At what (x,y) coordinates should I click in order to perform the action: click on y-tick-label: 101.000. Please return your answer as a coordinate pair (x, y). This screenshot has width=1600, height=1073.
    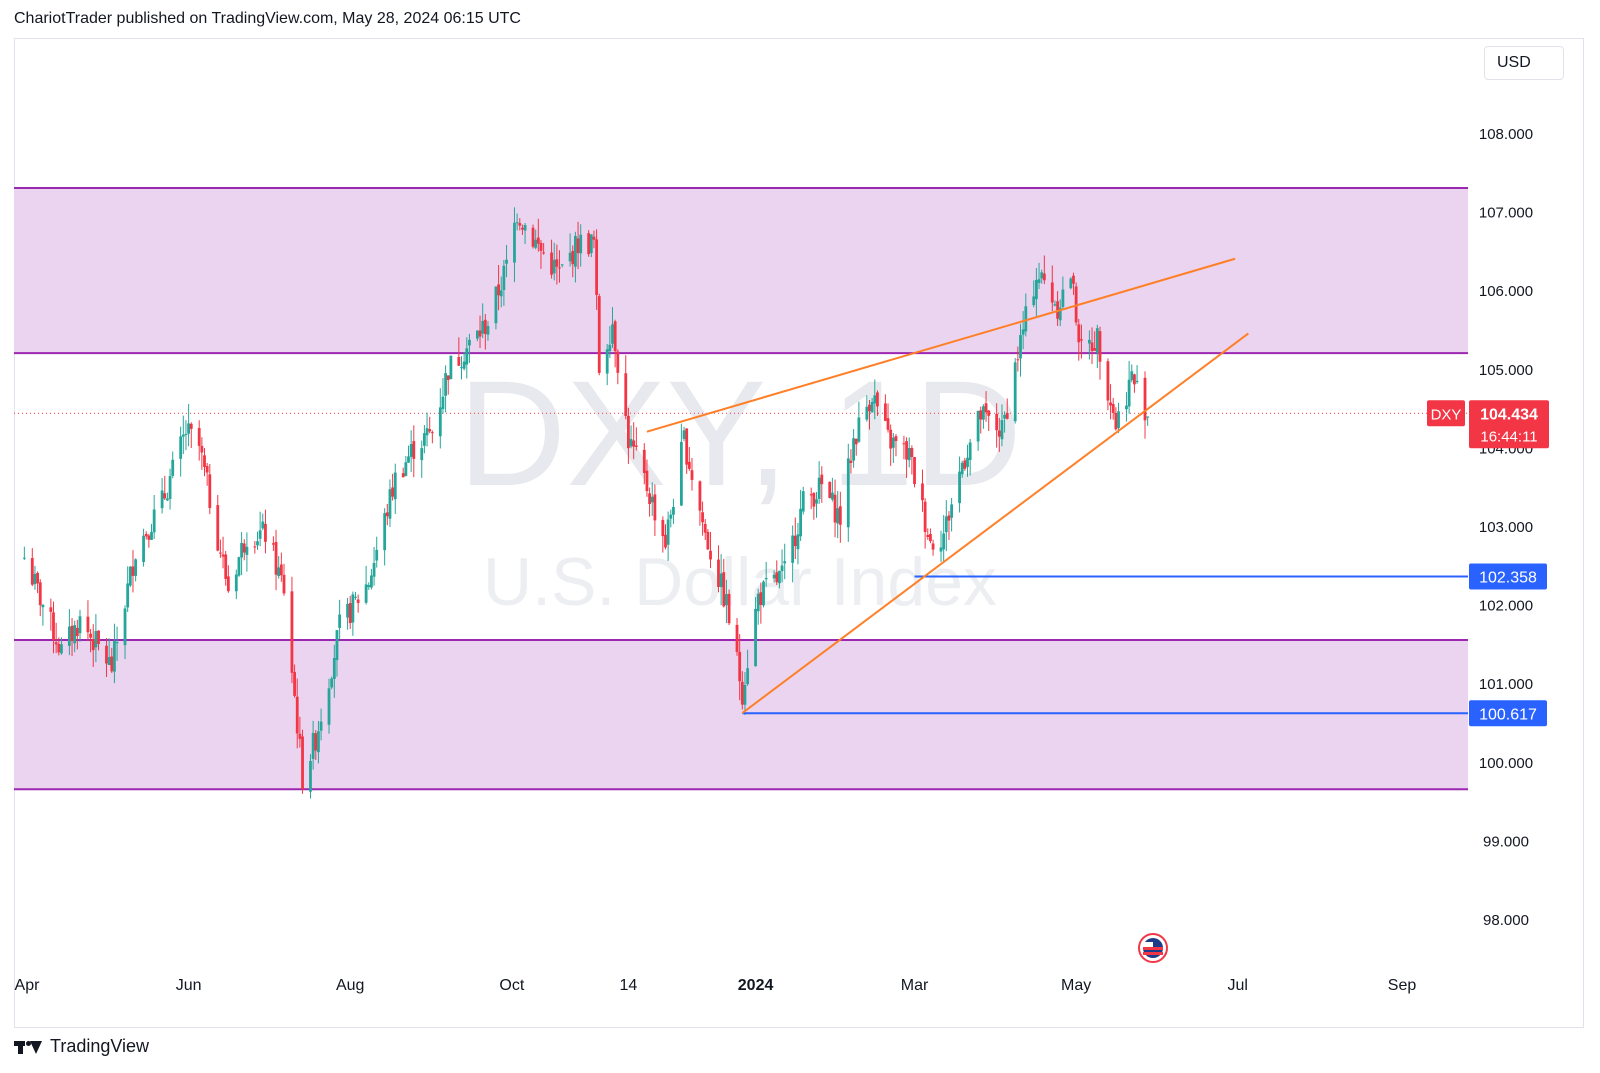
    Looking at the image, I should click on (1506, 684).